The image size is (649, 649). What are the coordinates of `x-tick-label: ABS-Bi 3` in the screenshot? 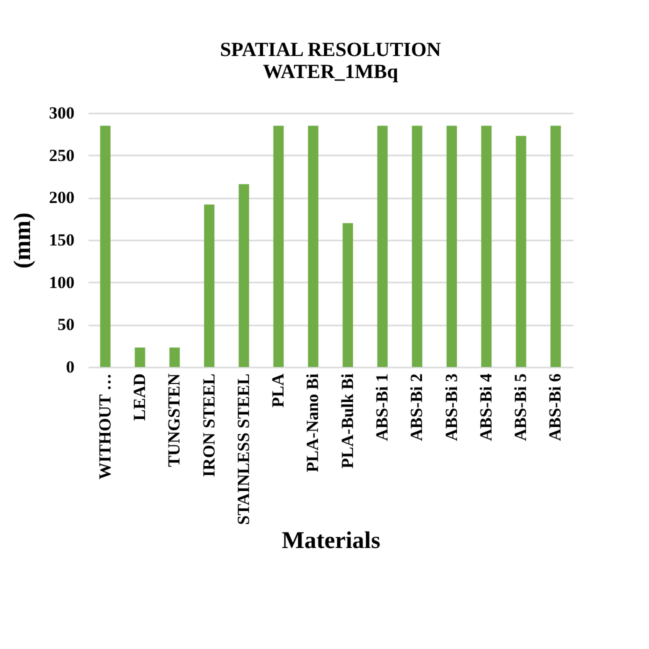 It's located at (451, 408).